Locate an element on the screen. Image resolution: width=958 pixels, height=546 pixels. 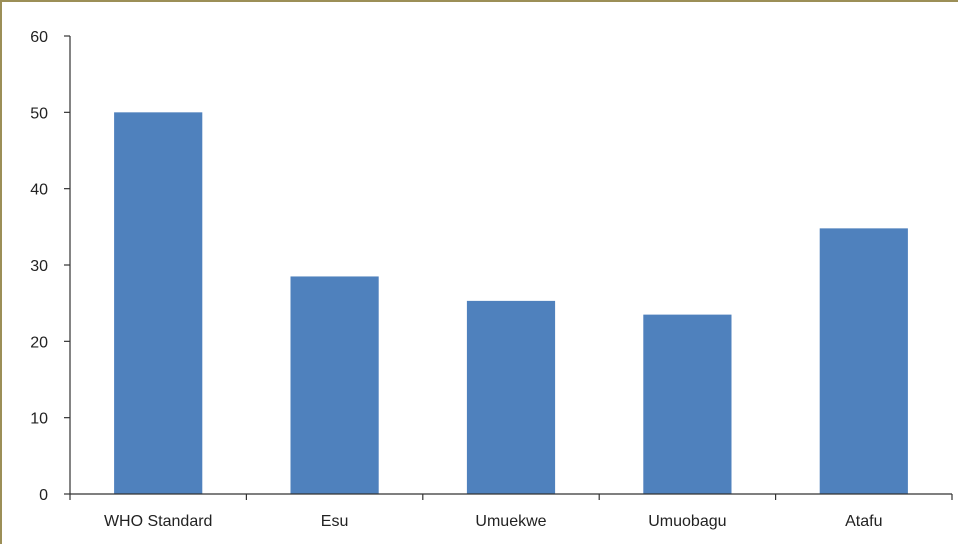
y-tick-label: 40 is located at coordinates (39, 190).